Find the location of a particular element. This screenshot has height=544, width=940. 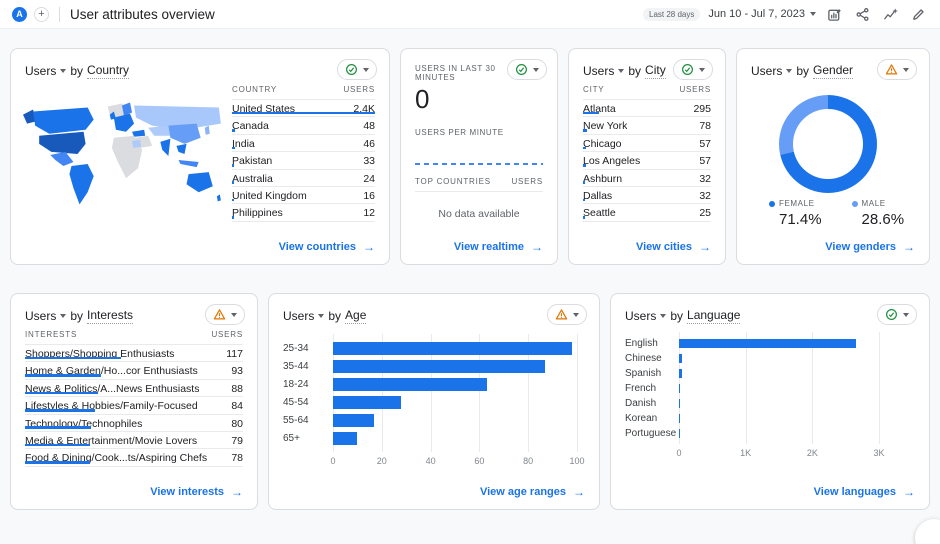

view-age-ranges-link: View age ranges is located at coordinates (532, 492).